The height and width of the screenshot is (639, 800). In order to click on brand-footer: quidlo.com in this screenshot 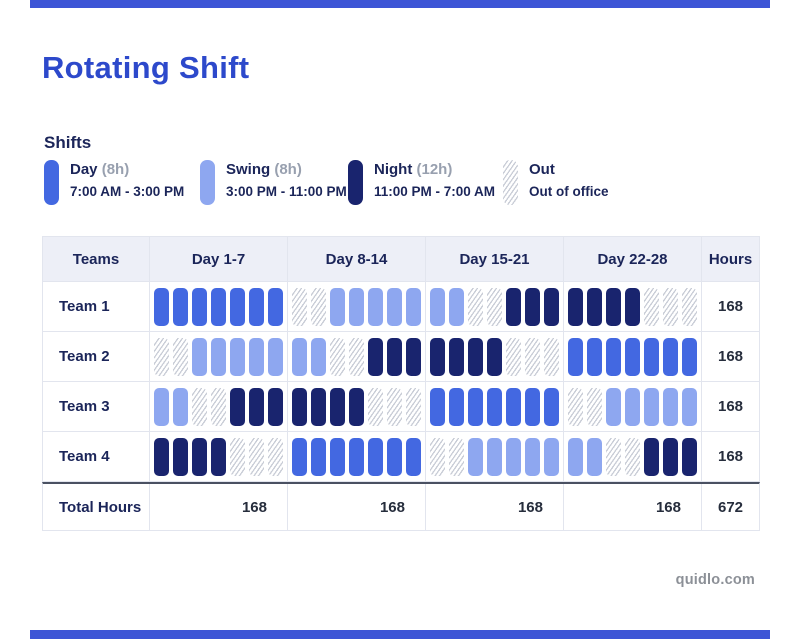, I will do `click(715, 580)`.